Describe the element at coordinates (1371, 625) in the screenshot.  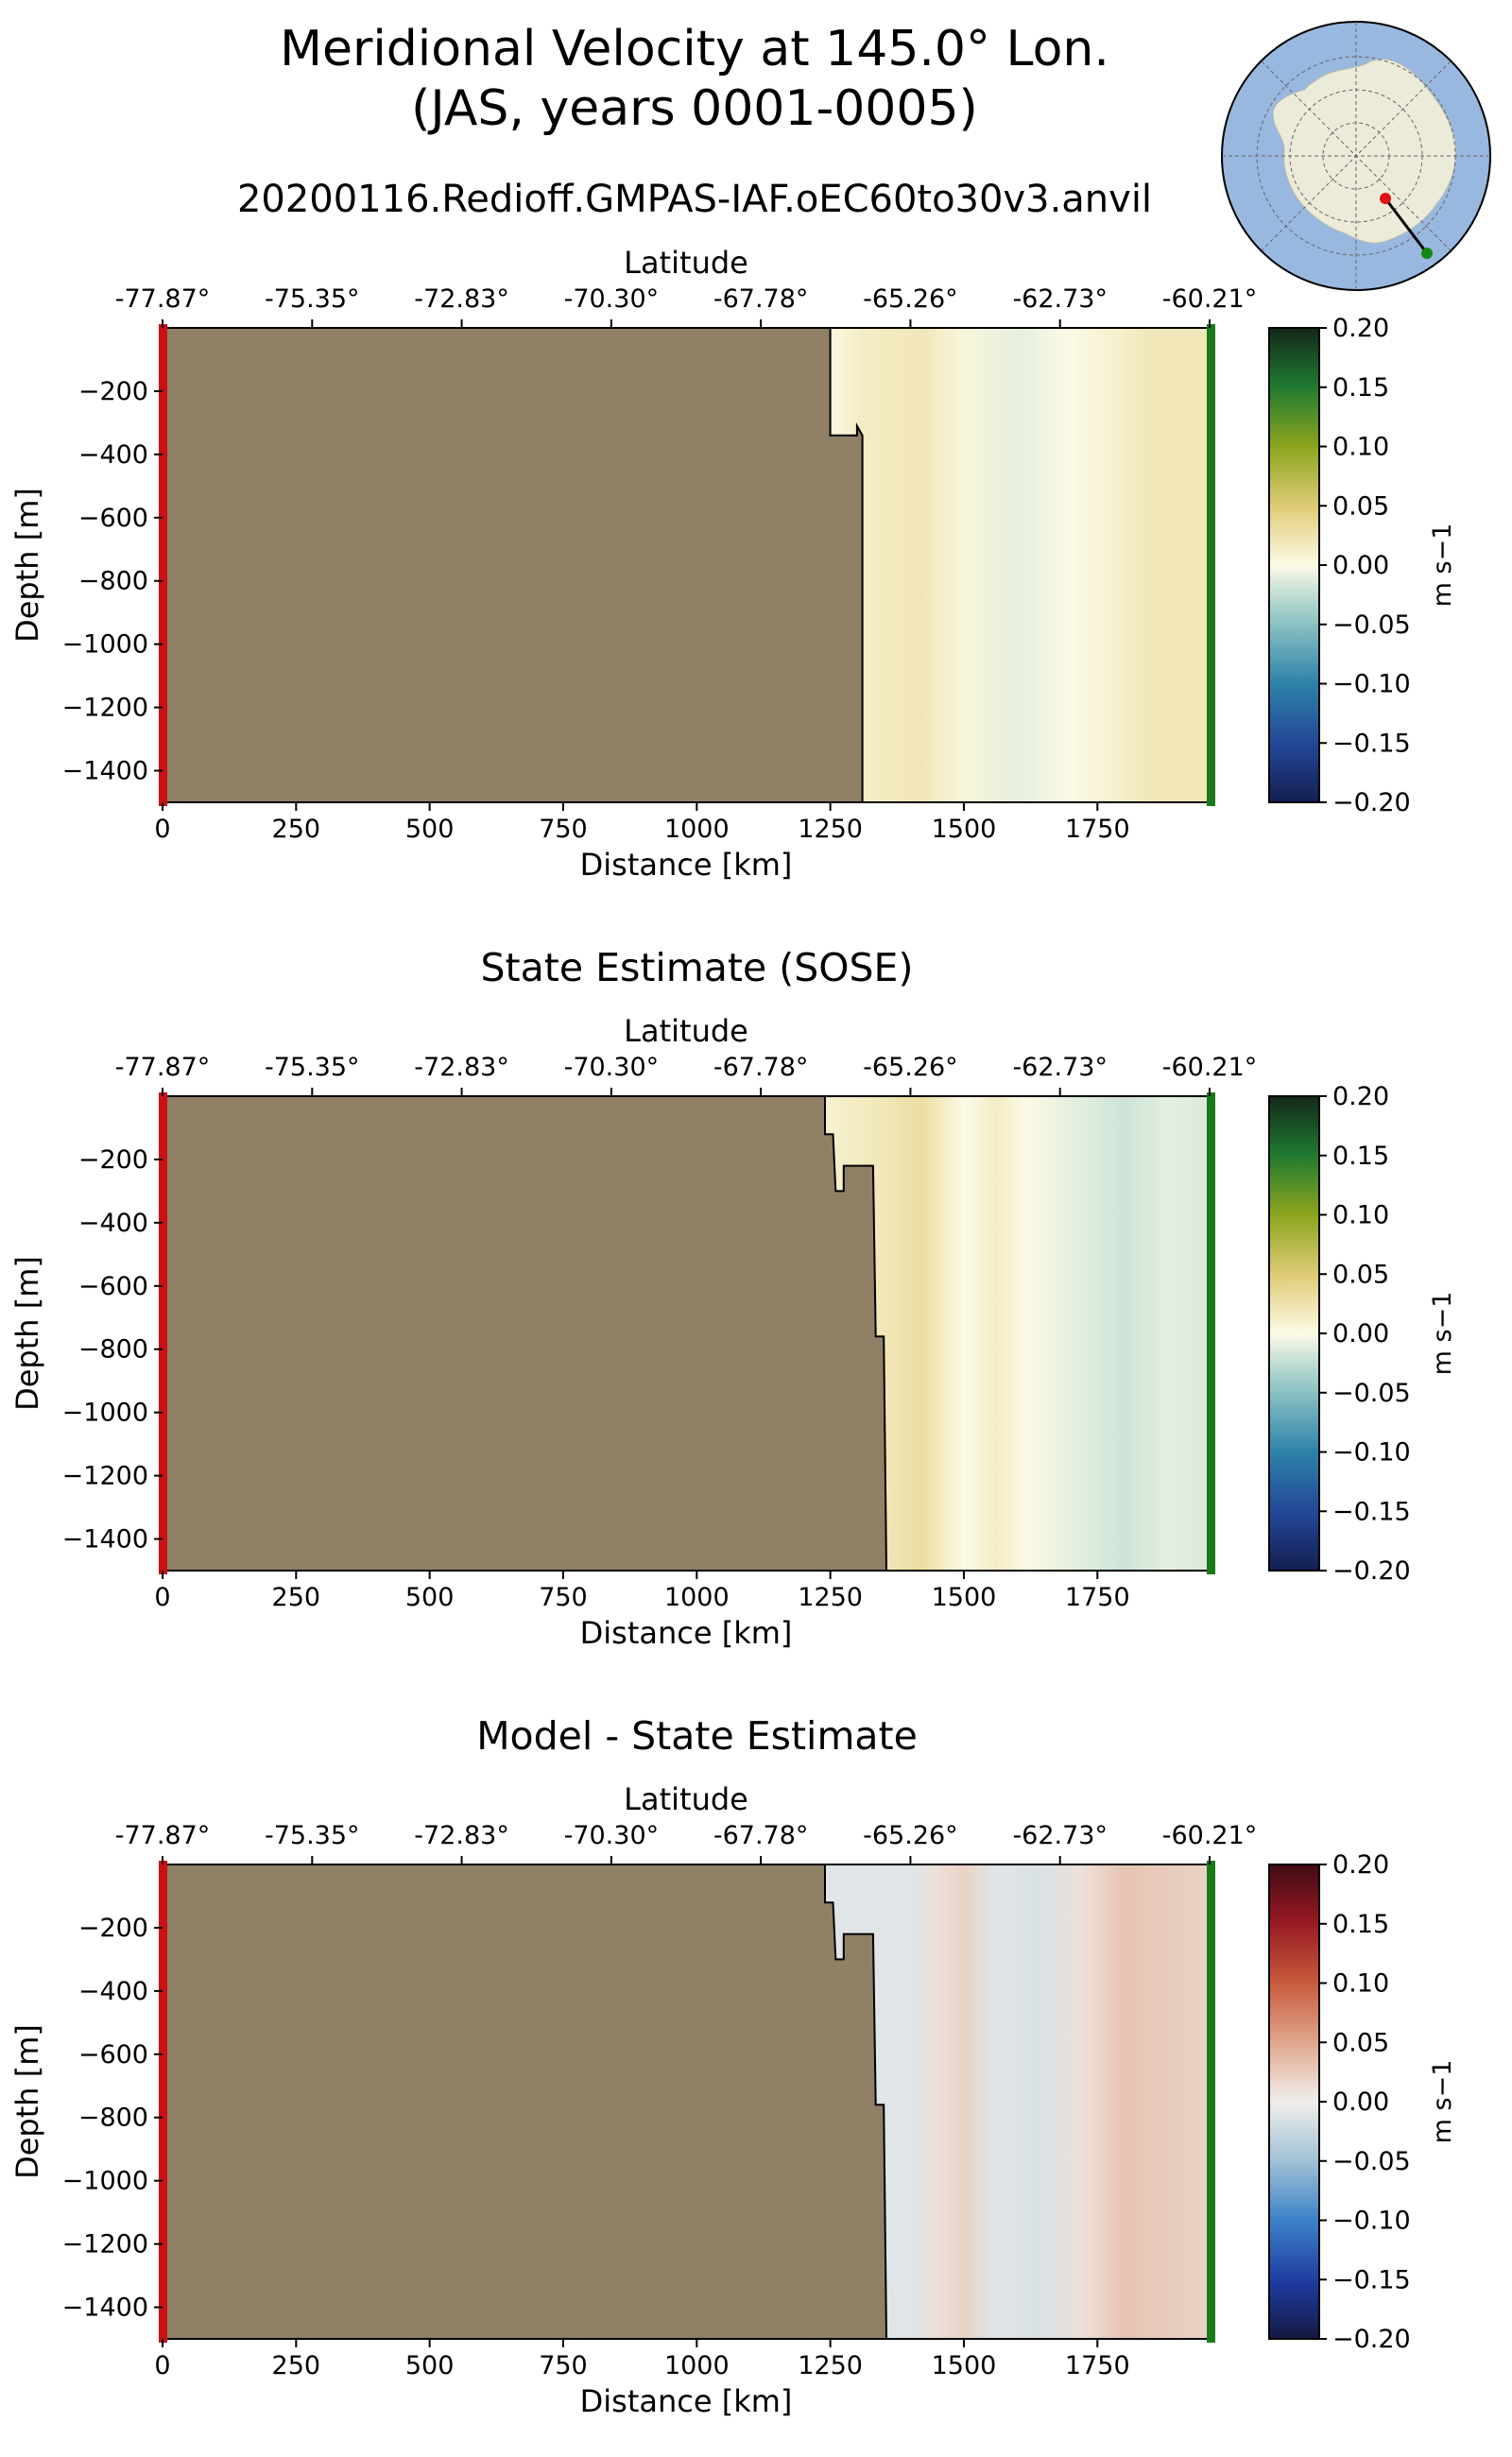
I see `colorbar-tick-label-model: −0.05` at that location.